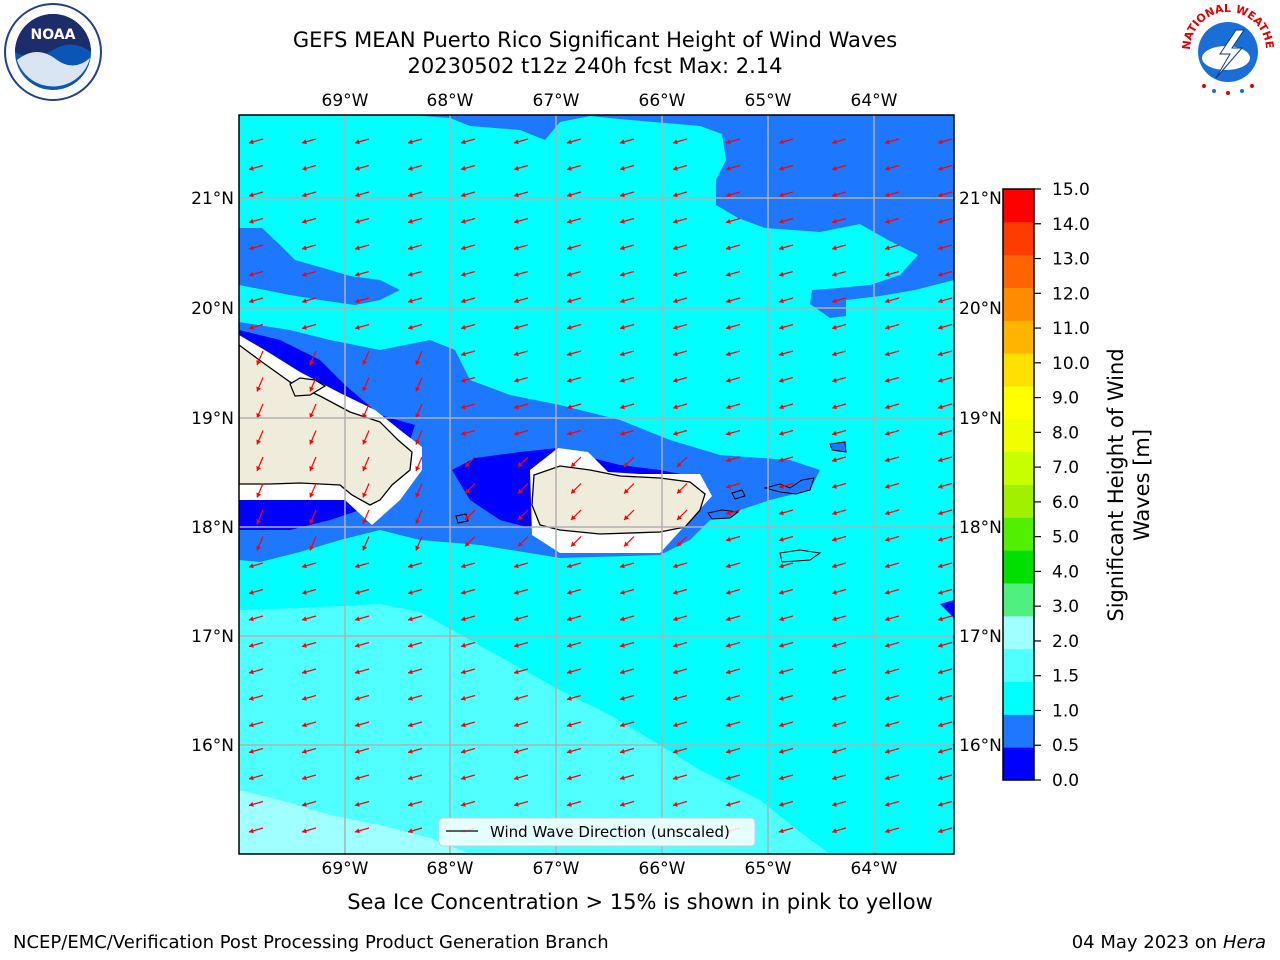 Image resolution: width=1280 pixels, height=960 pixels. I want to click on colorbar-frame, so click(1018, 484).